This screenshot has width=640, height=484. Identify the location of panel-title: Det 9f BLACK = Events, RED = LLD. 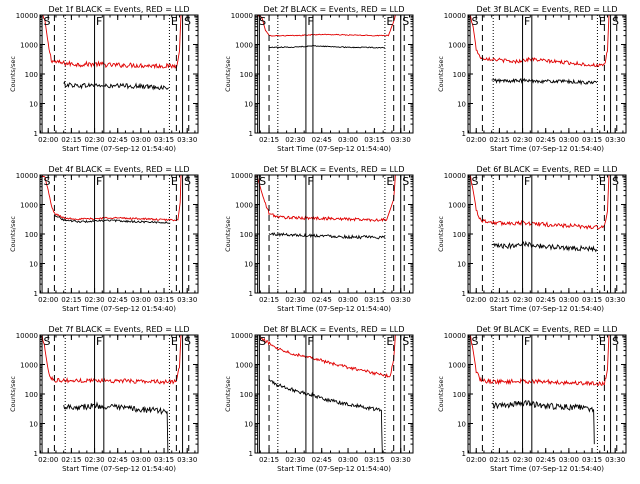
(546, 329).